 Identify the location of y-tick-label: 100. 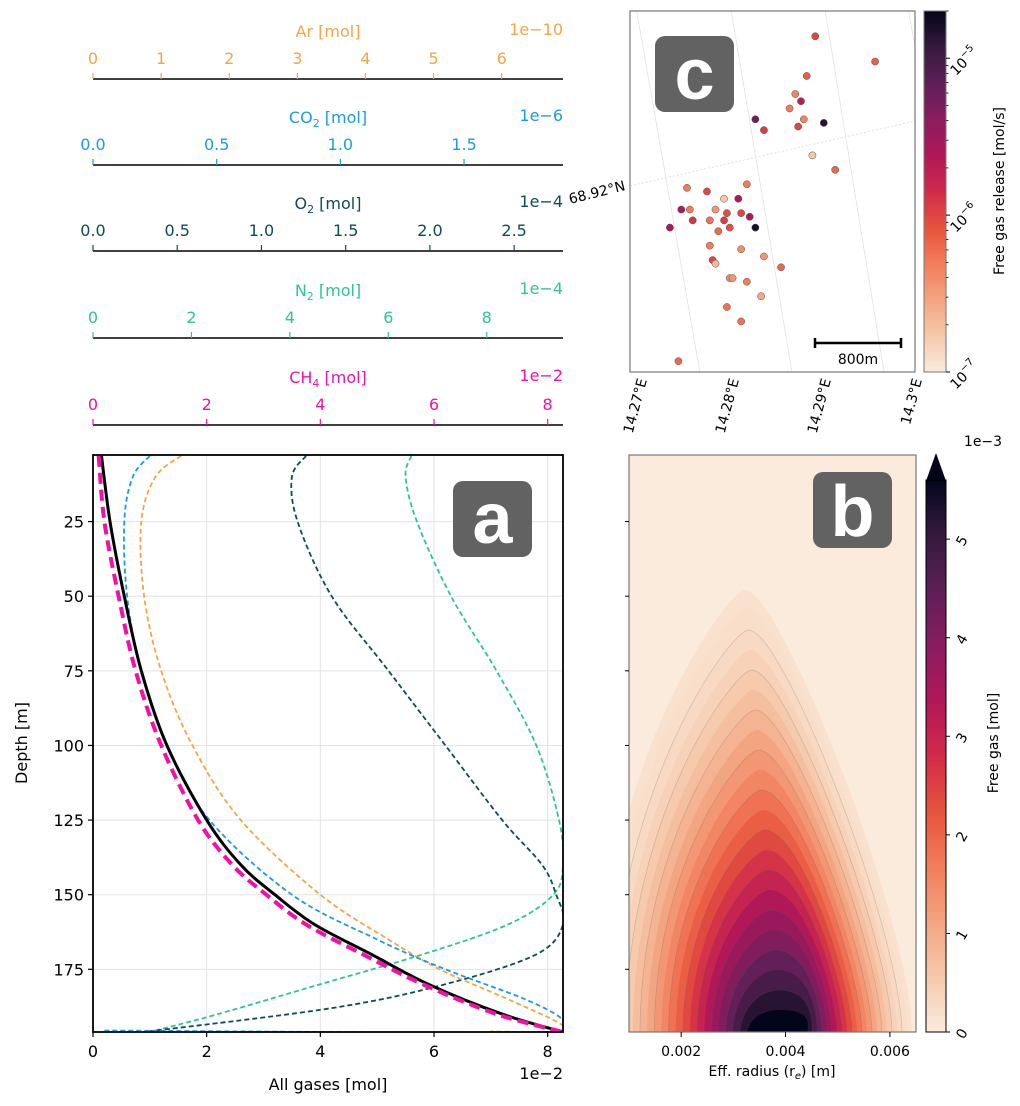
(68, 745).